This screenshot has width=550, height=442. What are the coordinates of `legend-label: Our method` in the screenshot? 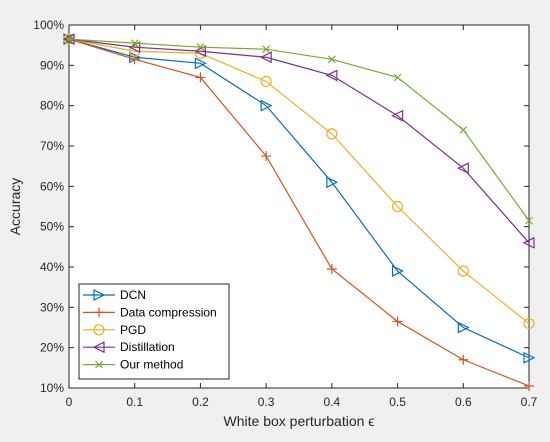 It's located at (151, 365).